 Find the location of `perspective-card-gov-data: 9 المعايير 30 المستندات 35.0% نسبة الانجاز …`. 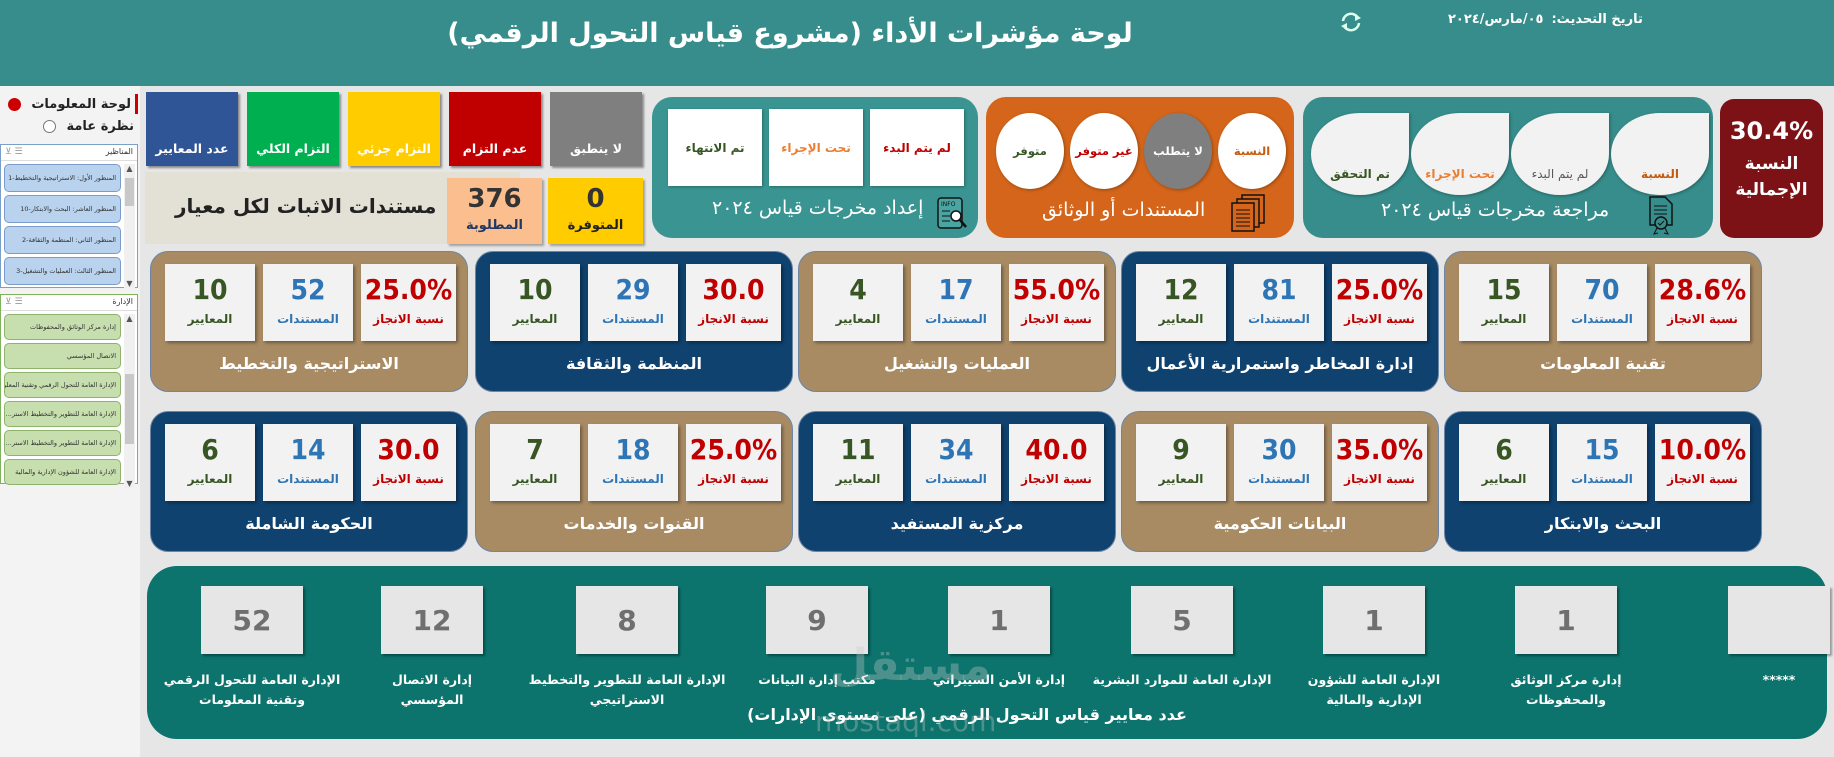

perspective-card-gov-data: 9 المعايير 30 المستندات 35.0% نسبة الانجاز … is located at coordinates (1280, 481).